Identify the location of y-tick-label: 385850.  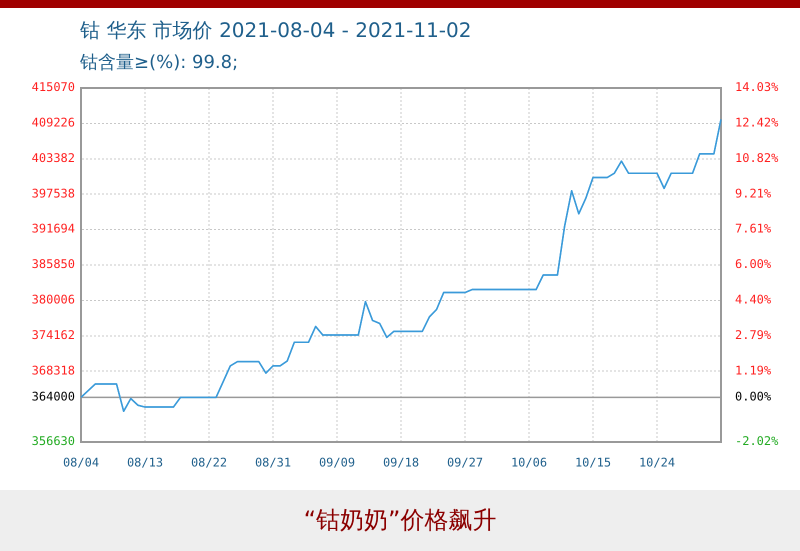
(53, 264).